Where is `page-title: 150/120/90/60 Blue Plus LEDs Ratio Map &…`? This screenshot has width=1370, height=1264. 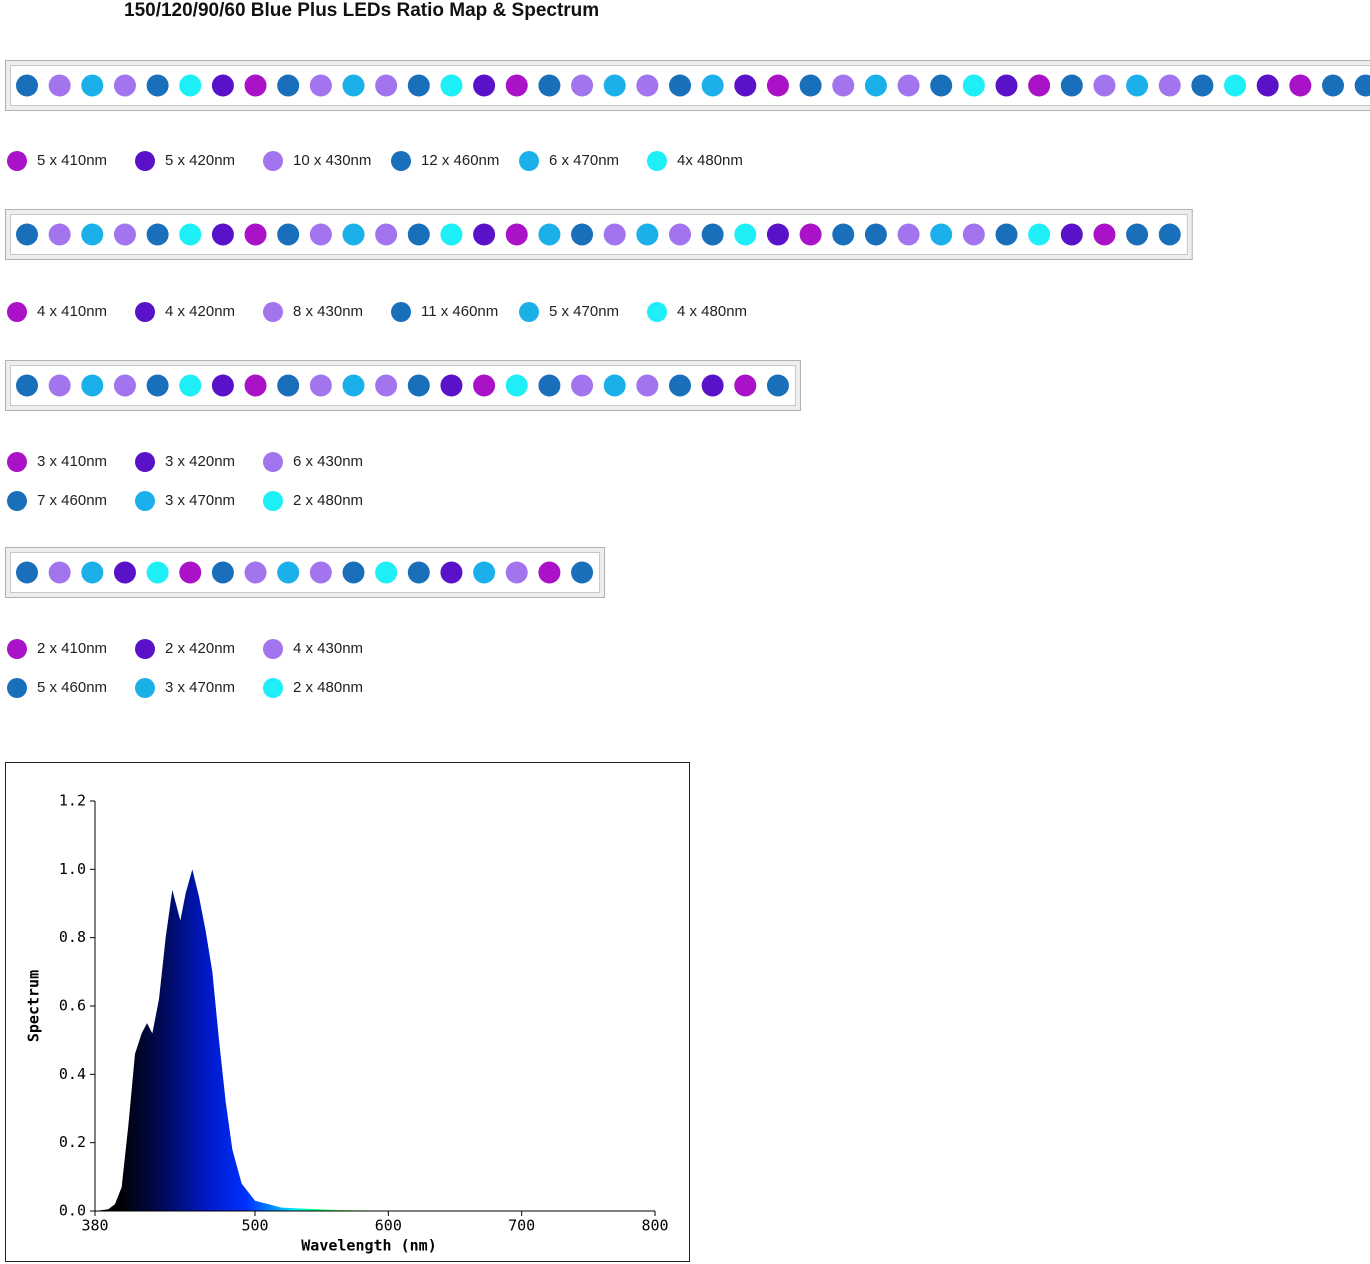
page-title: 150/120/90/60 Blue Plus LEDs Ratio Map &… is located at coordinates (361, 10).